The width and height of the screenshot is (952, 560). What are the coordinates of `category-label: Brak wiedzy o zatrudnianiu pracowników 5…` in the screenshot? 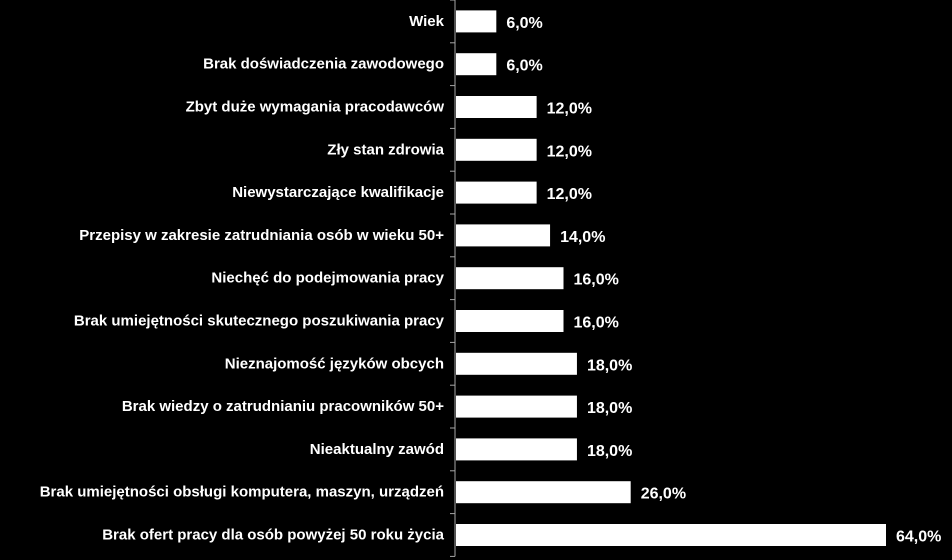 It's located at (283, 406).